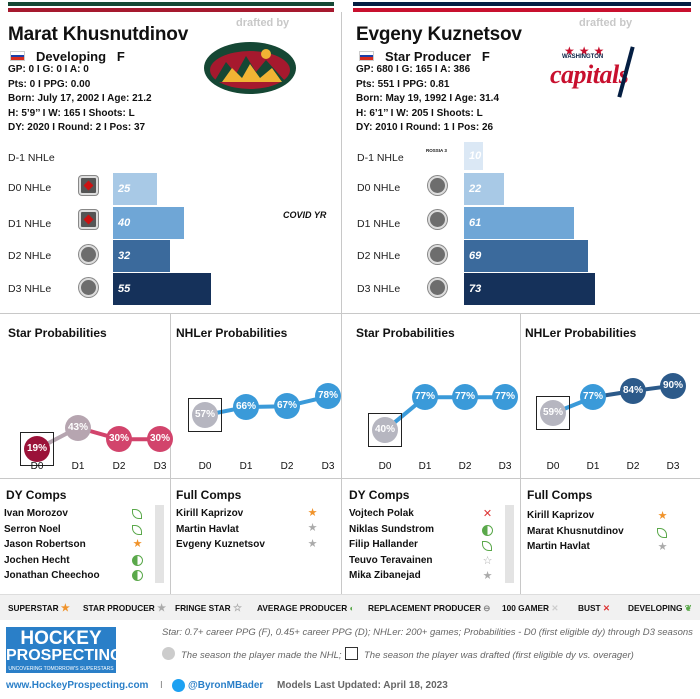 The image size is (700, 699). I want to click on left-nhle-label-d0: D0 NHLe, so click(30, 188).